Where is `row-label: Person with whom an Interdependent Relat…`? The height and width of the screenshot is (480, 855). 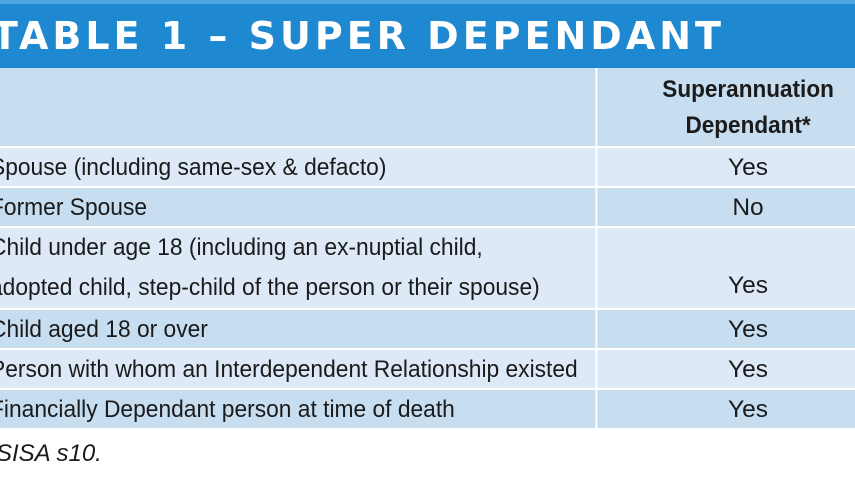
row-label: Person with whom an Interdependent Relat… is located at coordinates (299, 369).